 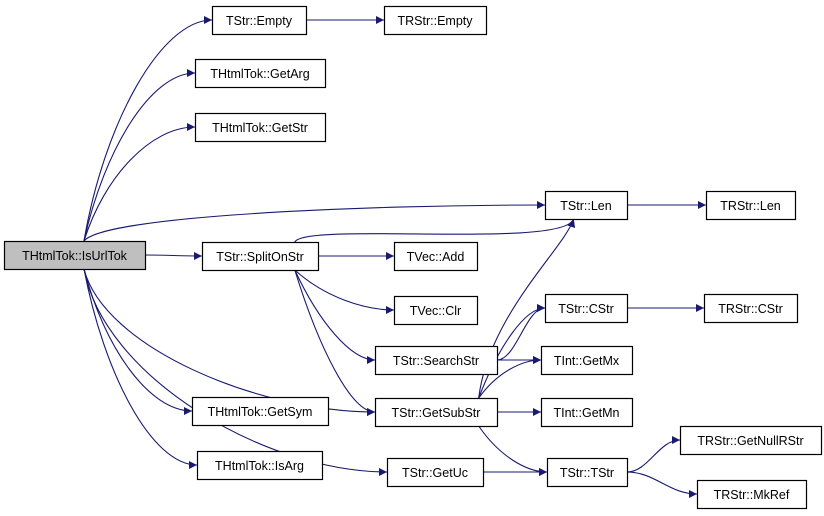 I want to click on node-label: TStr::Empty, so click(x=259, y=21).